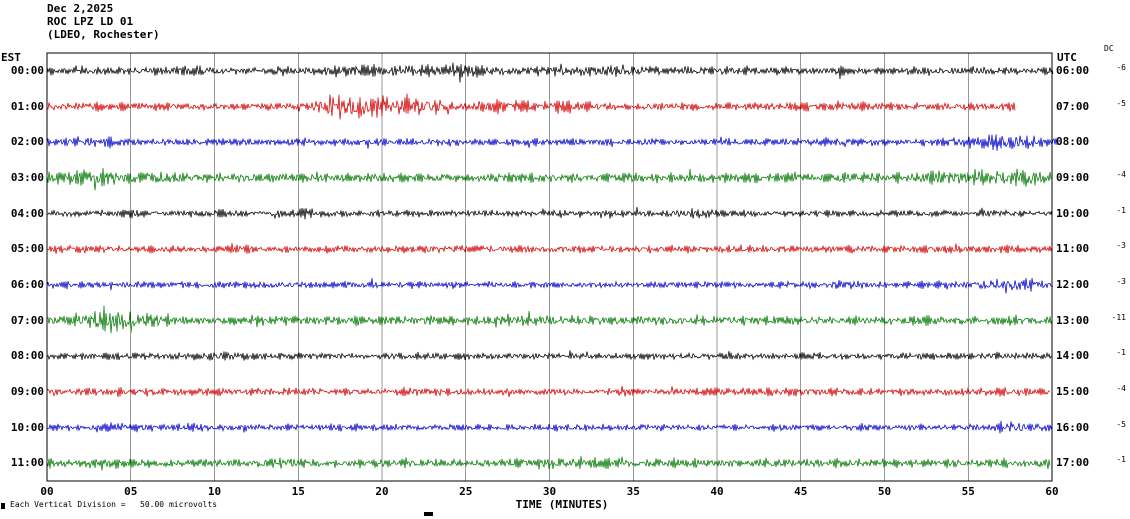 This screenshot has width=1130, height=519. What do you see at coordinates (47, 491) in the screenshot?
I see `x-tick-label: 00` at bounding box center [47, 491].